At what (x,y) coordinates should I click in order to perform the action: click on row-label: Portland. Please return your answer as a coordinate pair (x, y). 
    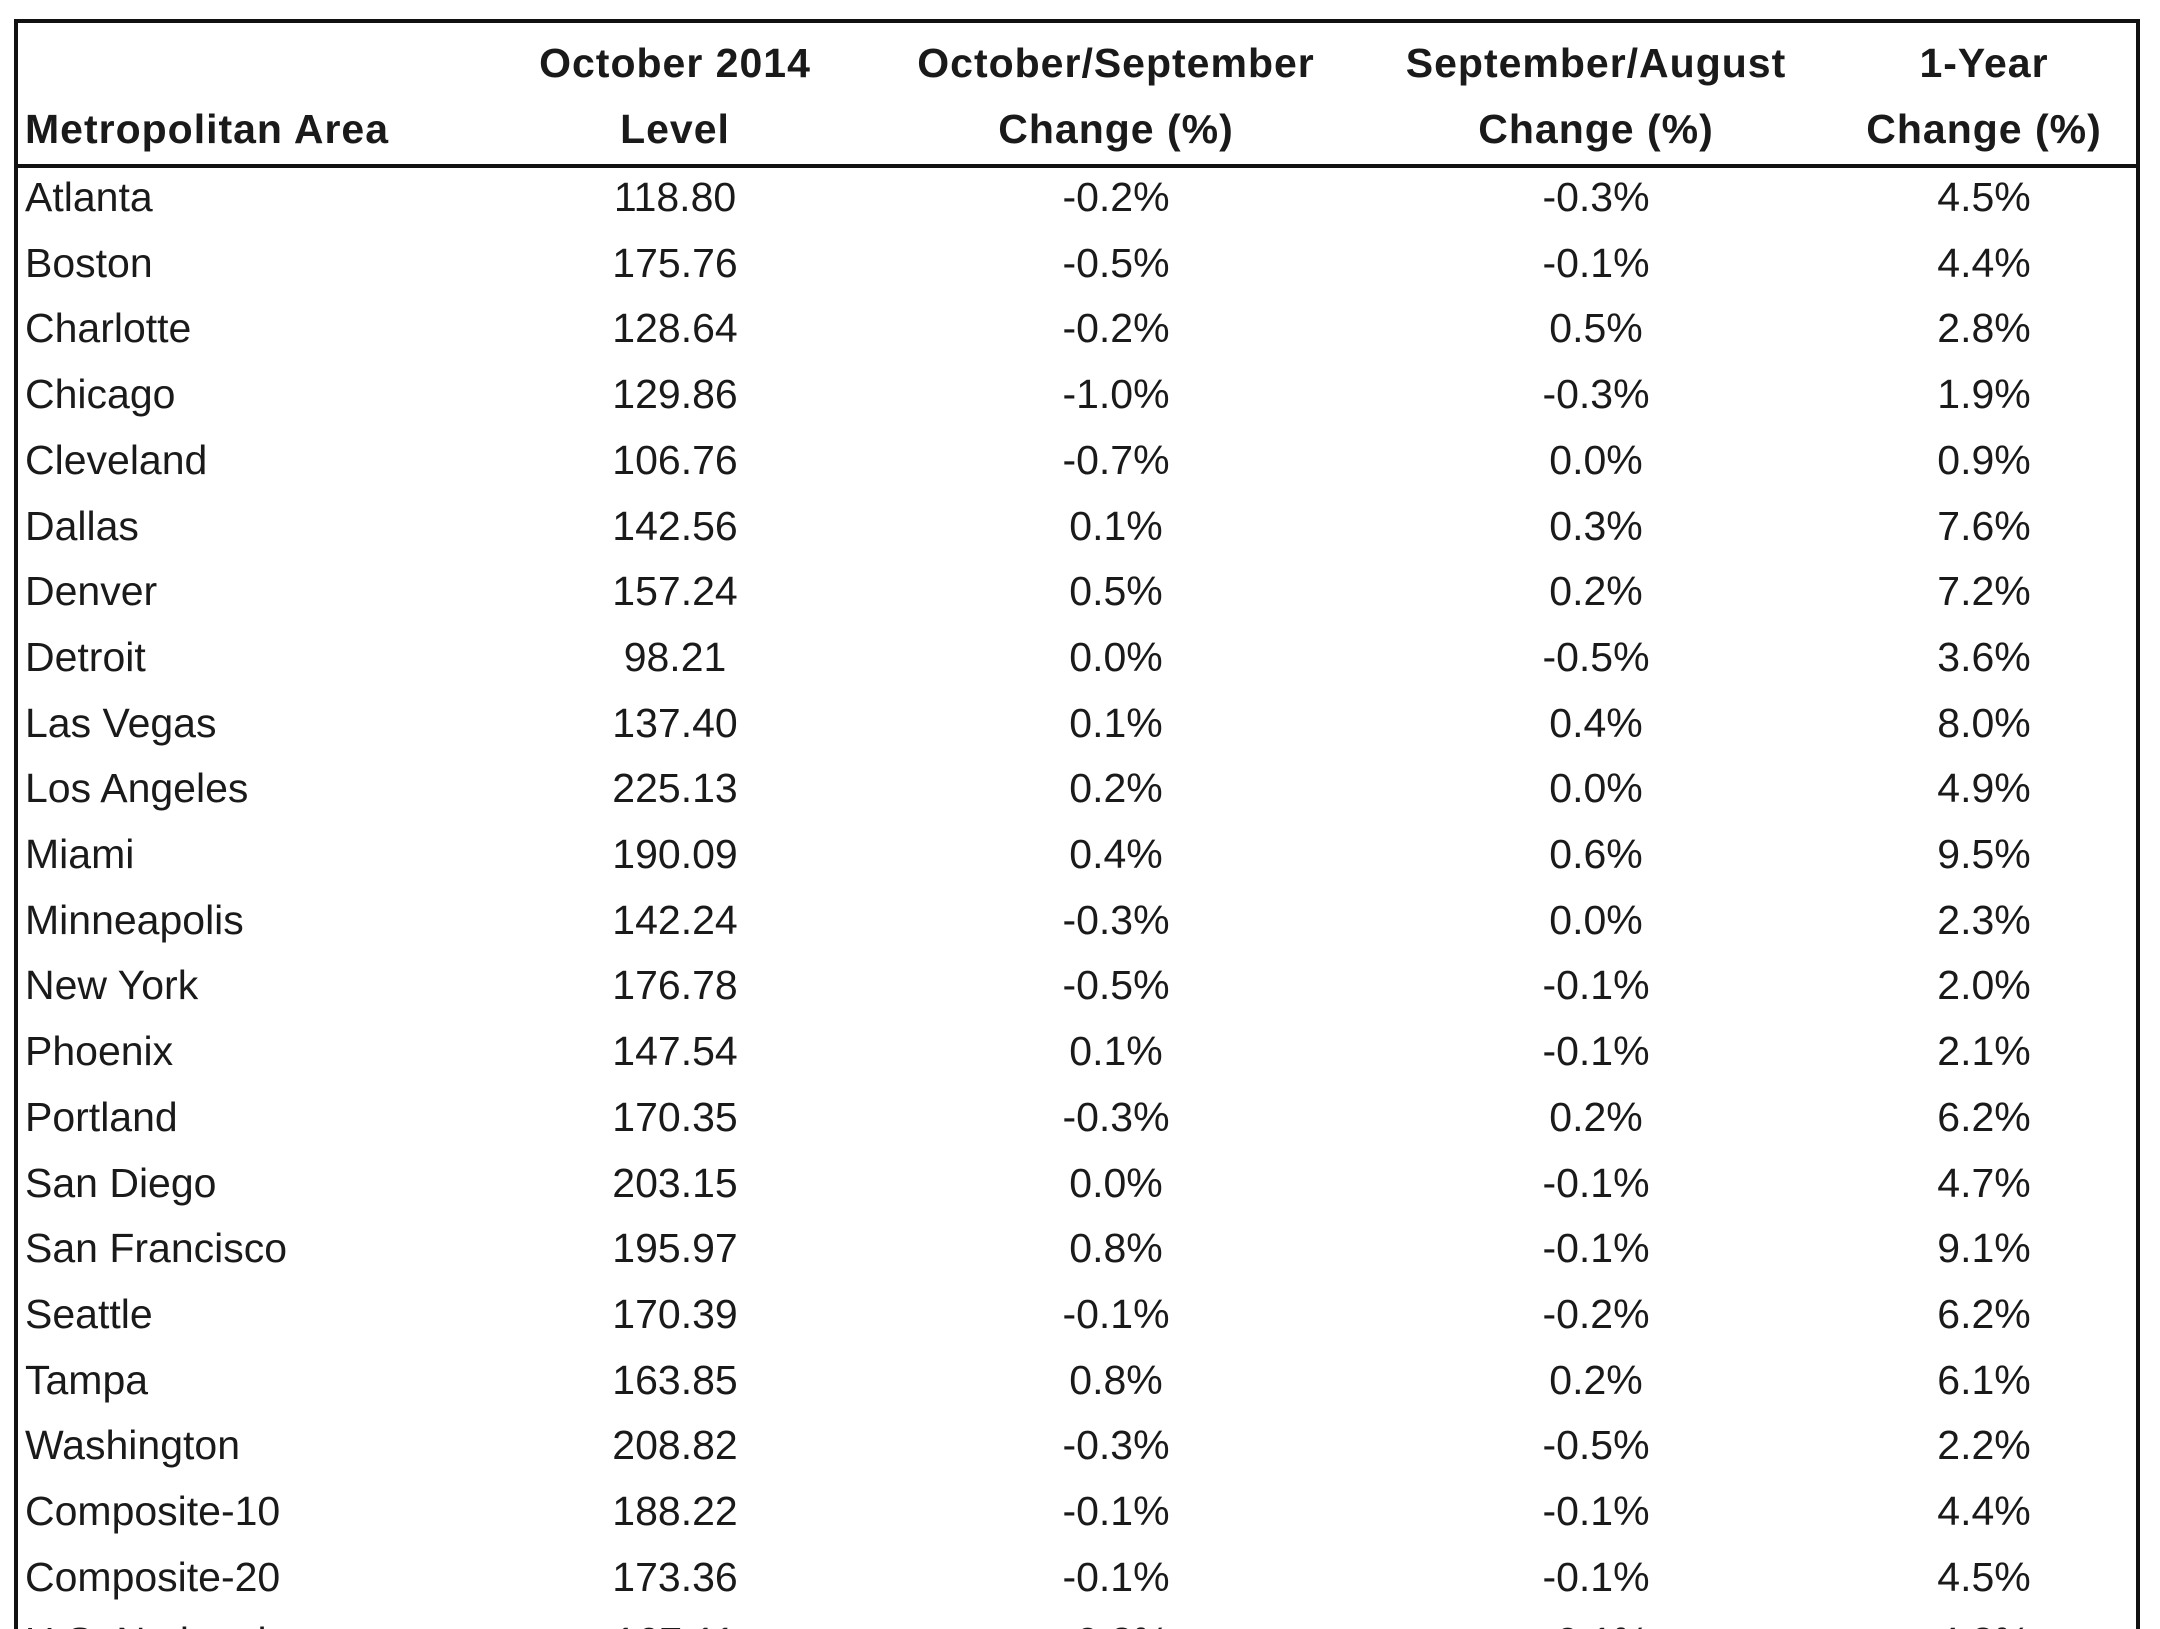
    Looking at the image, I should click on (101, 1116).